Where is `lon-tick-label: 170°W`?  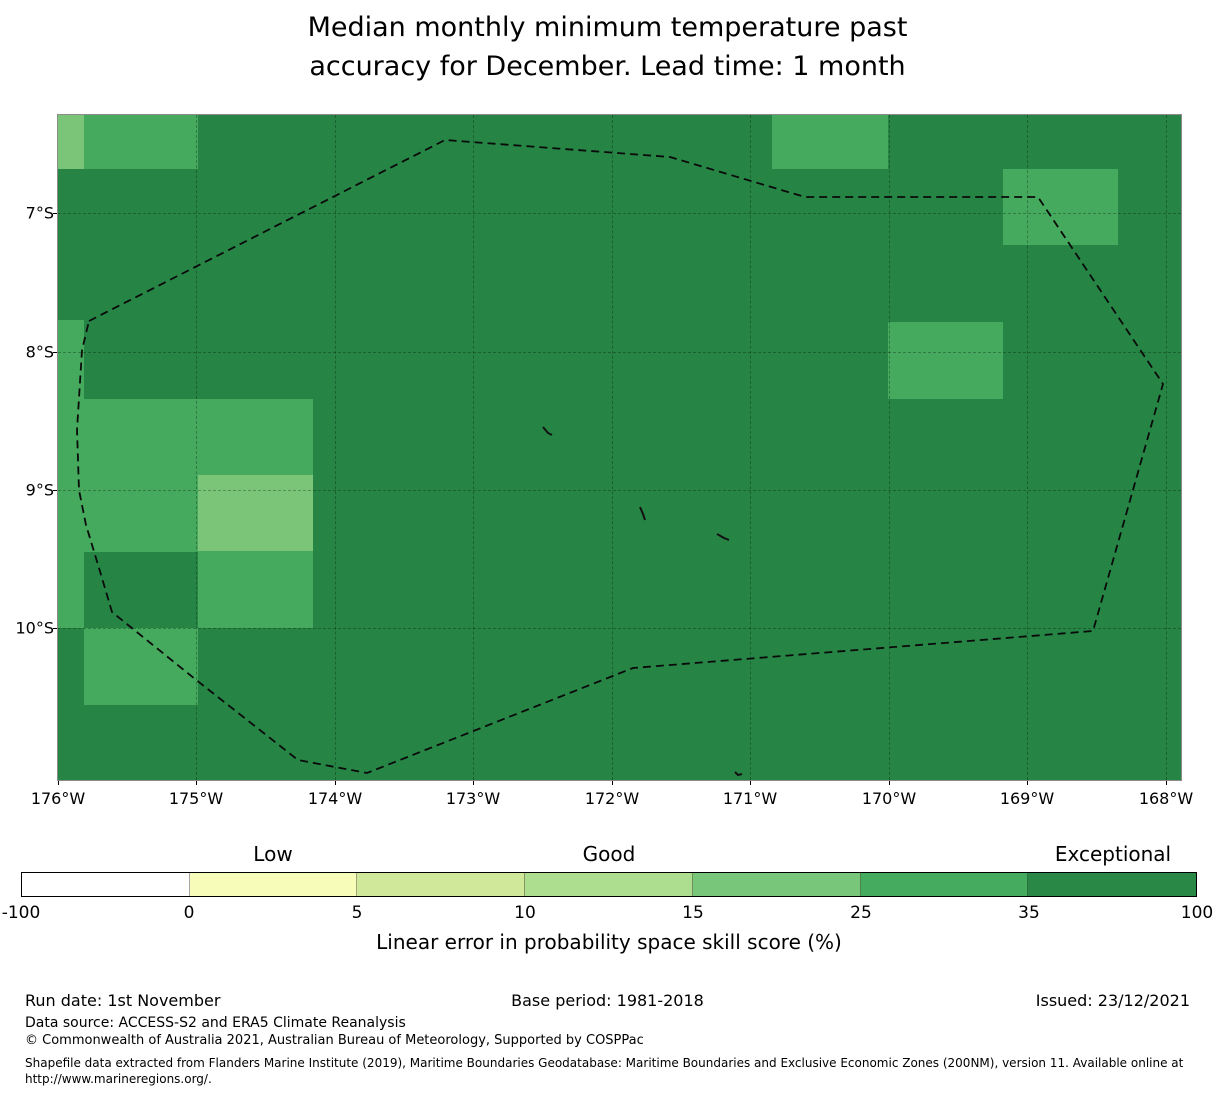
lon-tick-label: 170°W is located at coordinates (889, 798).